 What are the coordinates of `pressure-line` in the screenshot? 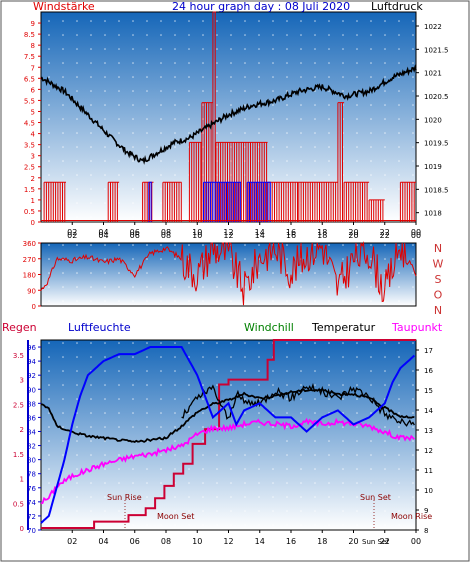 It's located at (228, 114).